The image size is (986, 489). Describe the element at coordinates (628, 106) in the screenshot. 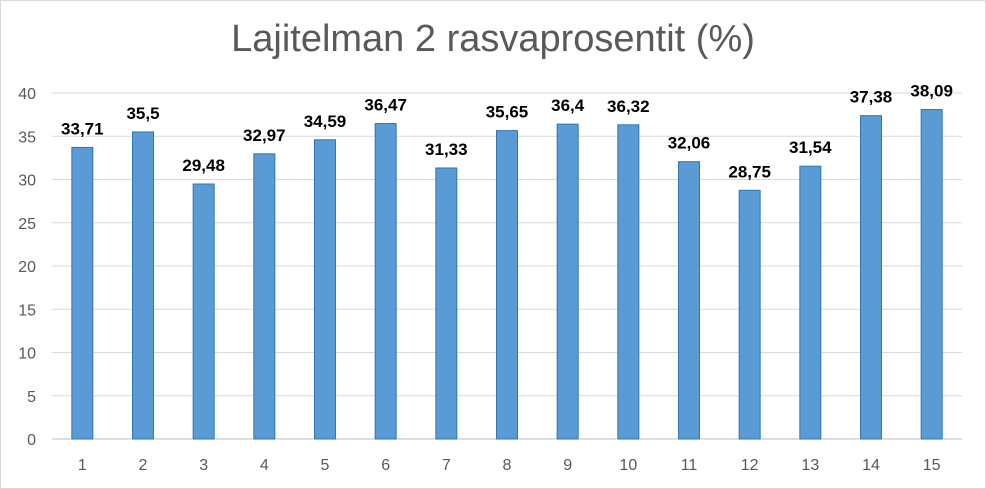

I see `data-label: 36,32` at that location.